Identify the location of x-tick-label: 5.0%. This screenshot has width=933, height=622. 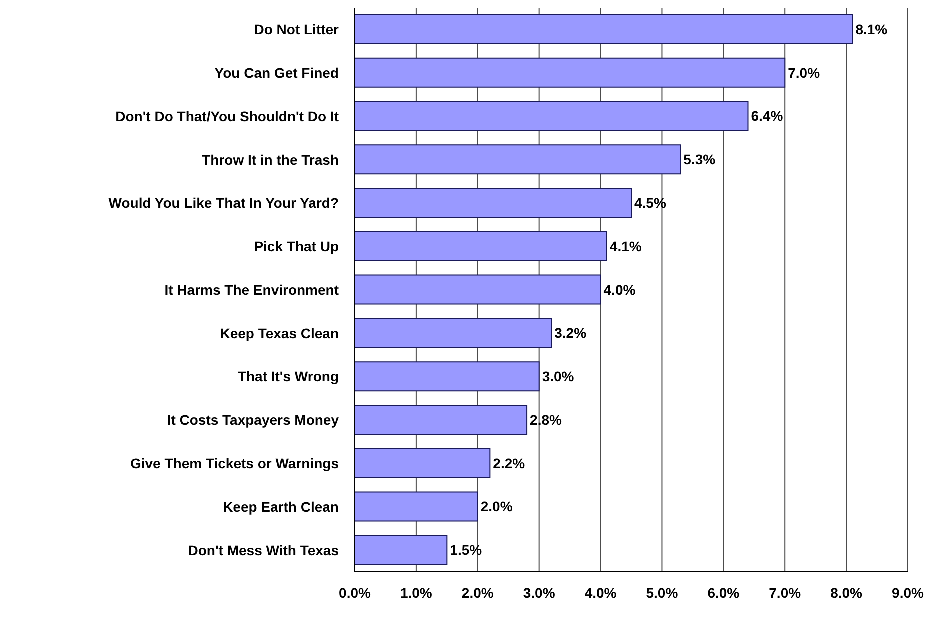
(662, 592).